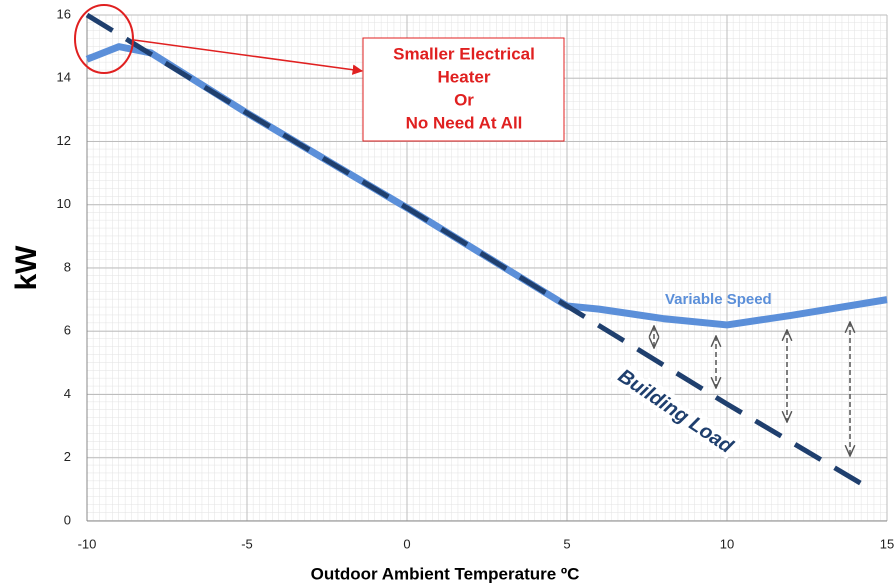  Describe the element at coordinates (887, 543) in the screenshot. I see `x-tick-label: 15` at that location.